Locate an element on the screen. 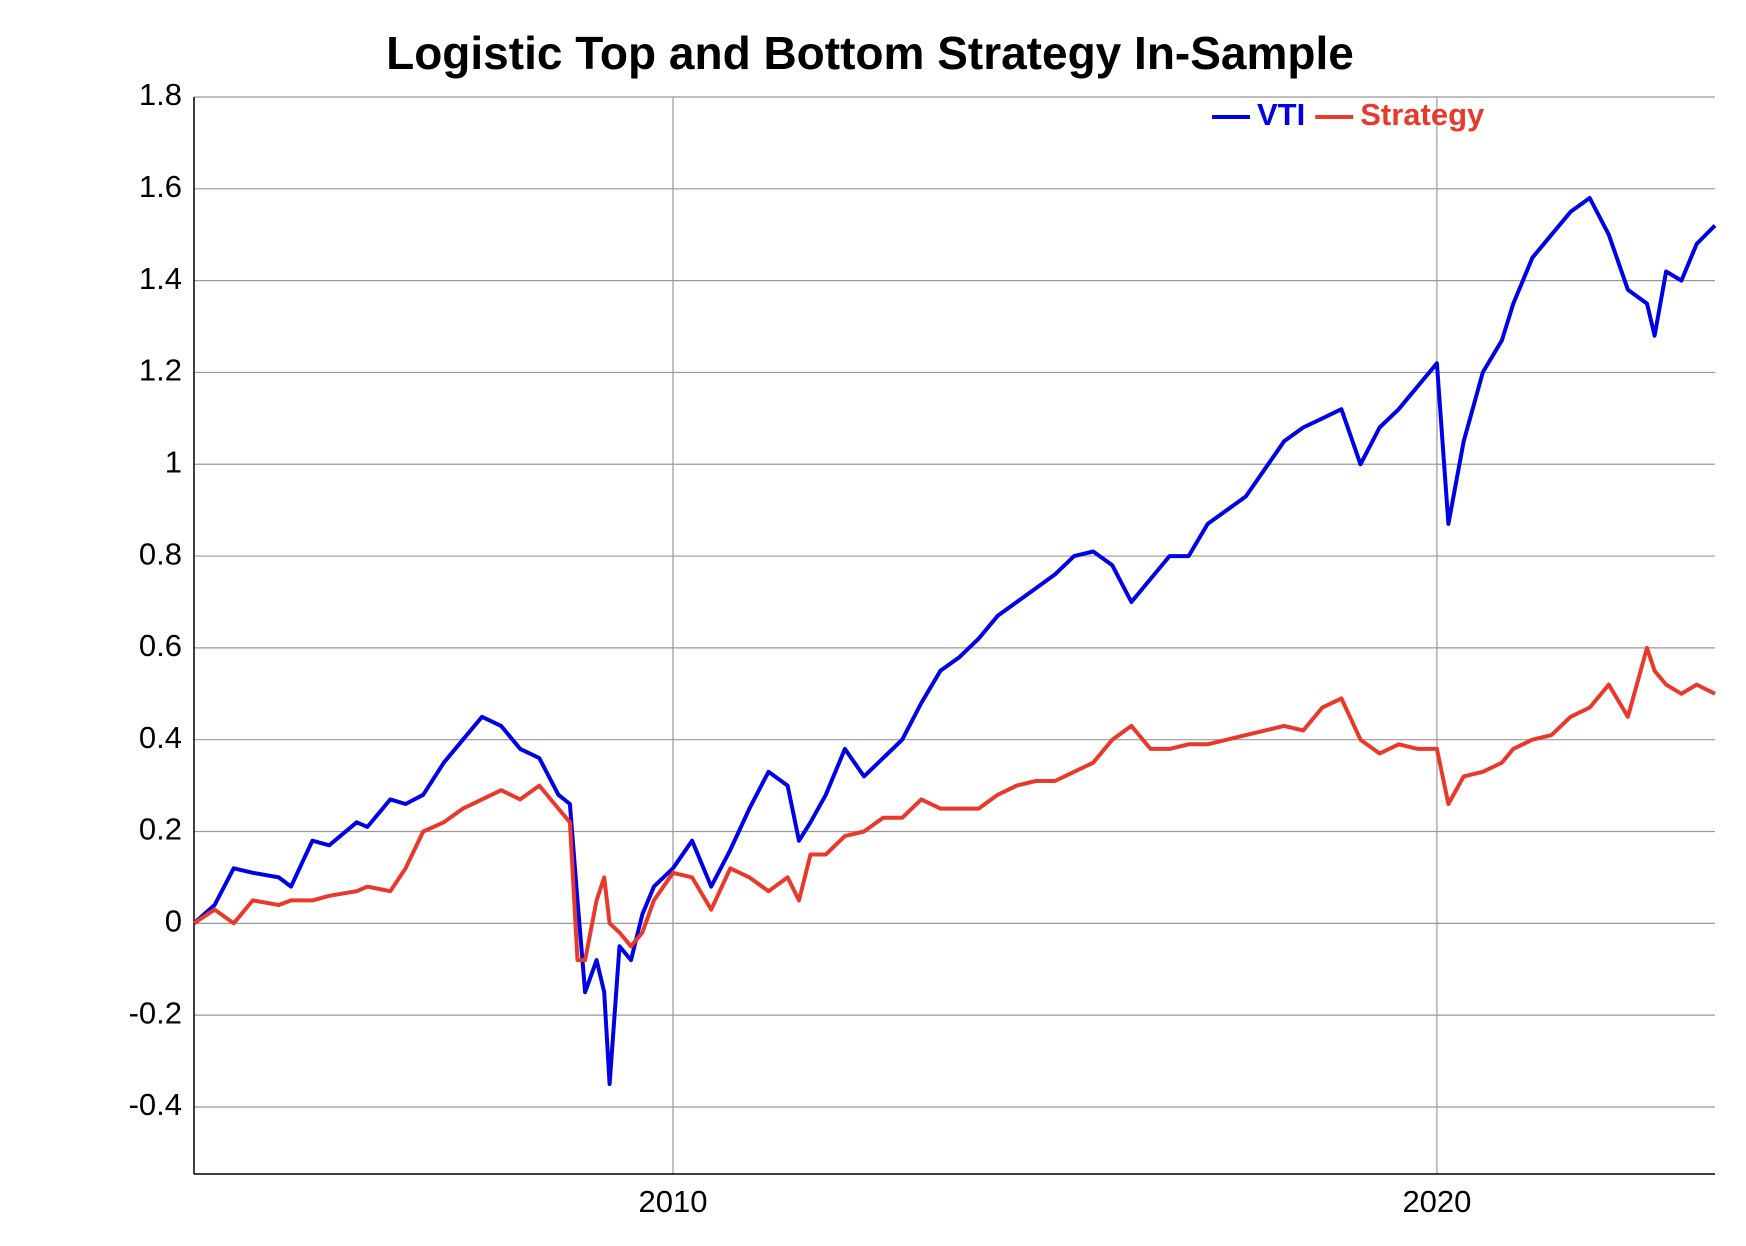 This screenshot has height=1246, width=1746. y-tick-label: 1.4 is located at coordinates (160, 278).